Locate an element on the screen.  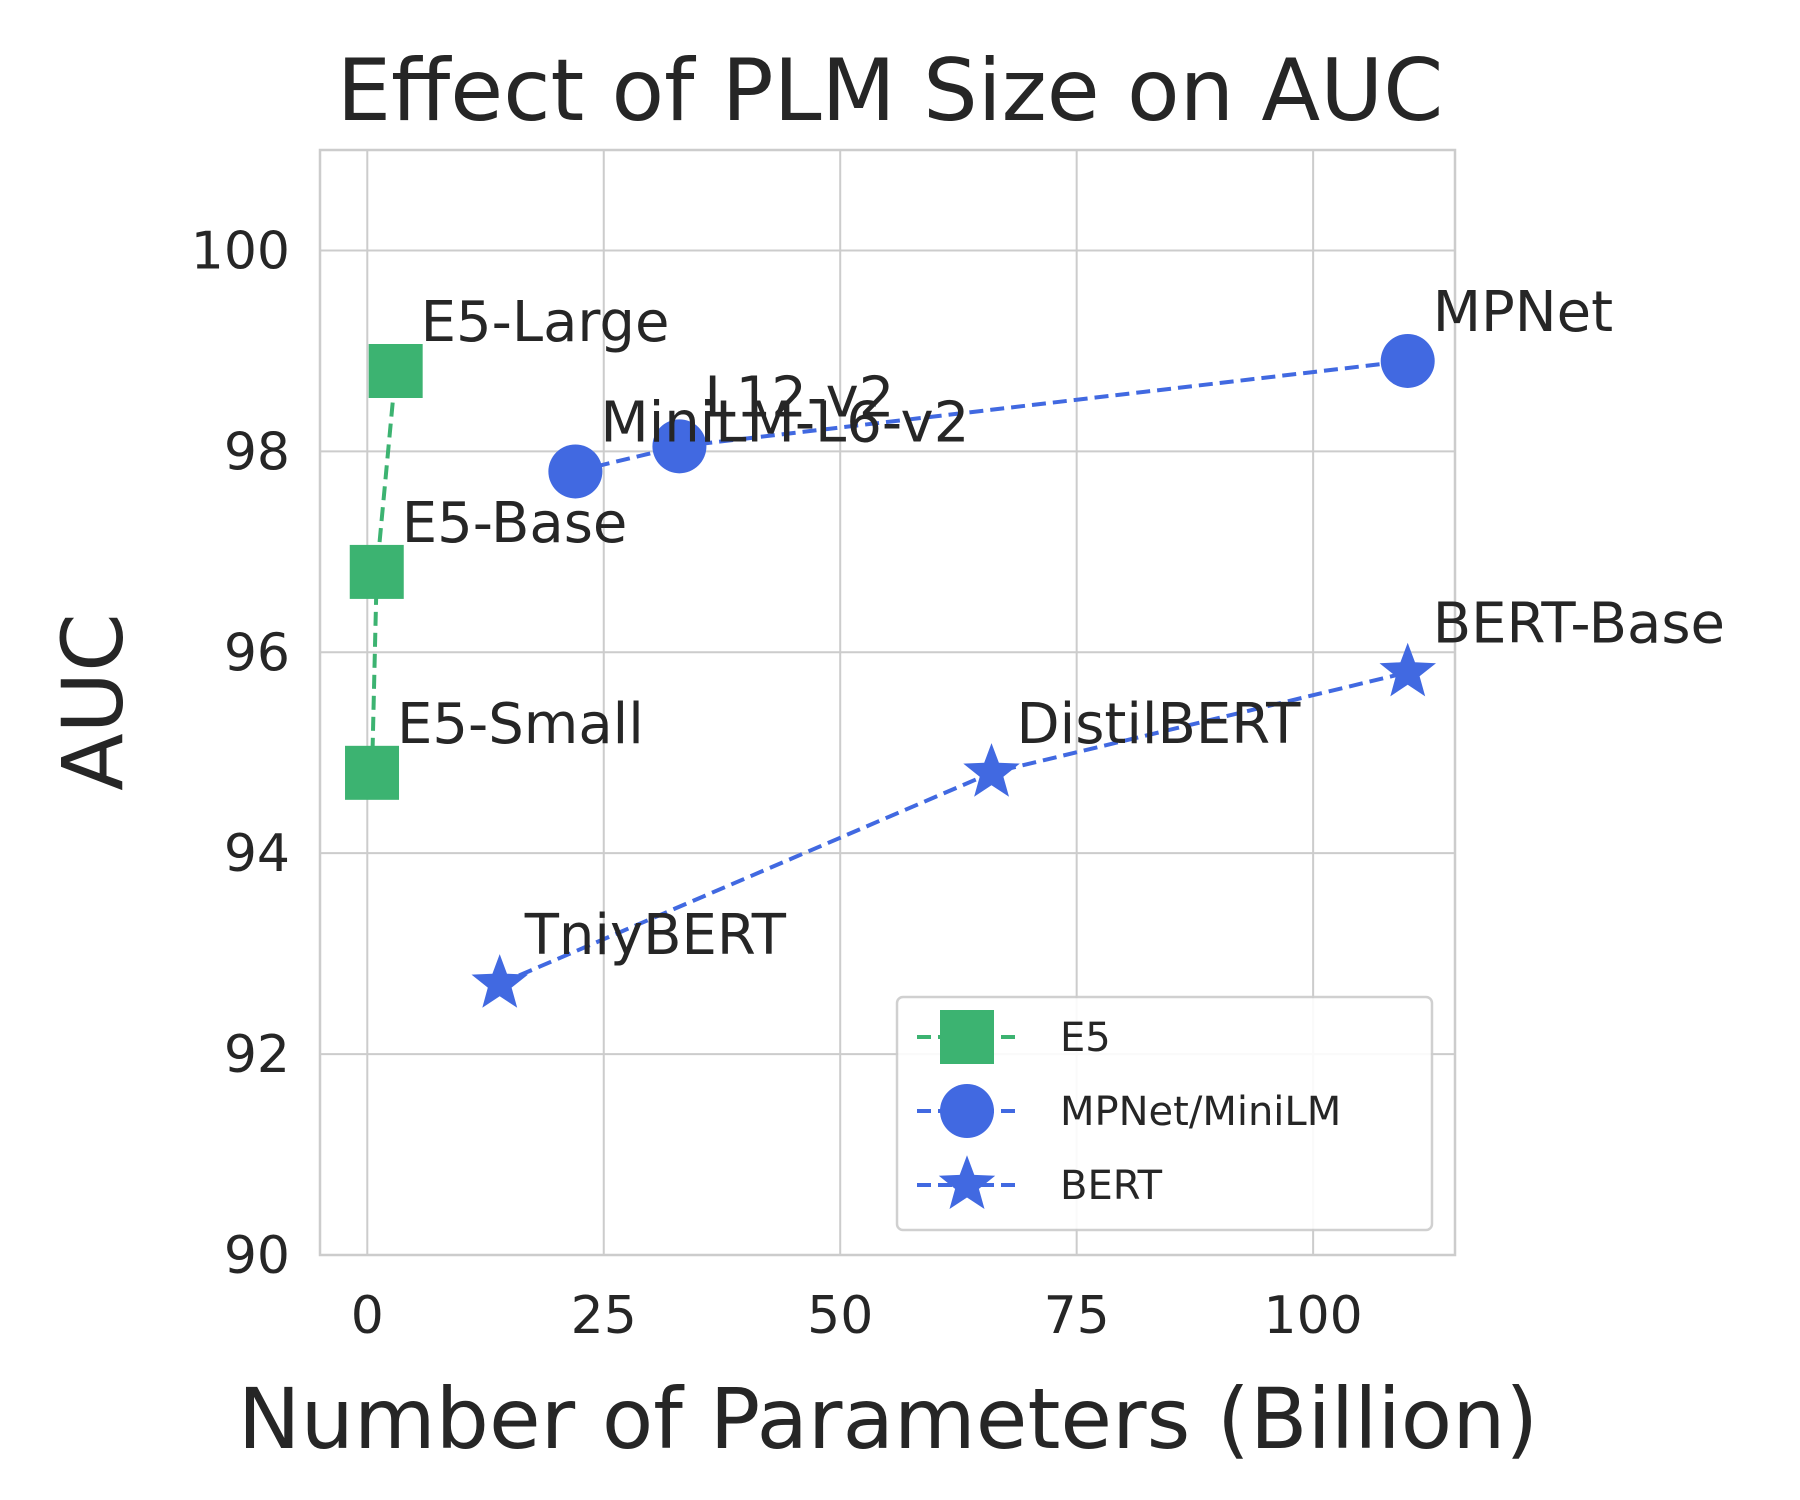
point-label-e5-large: E5-Large is located at coordinates (545, 322).